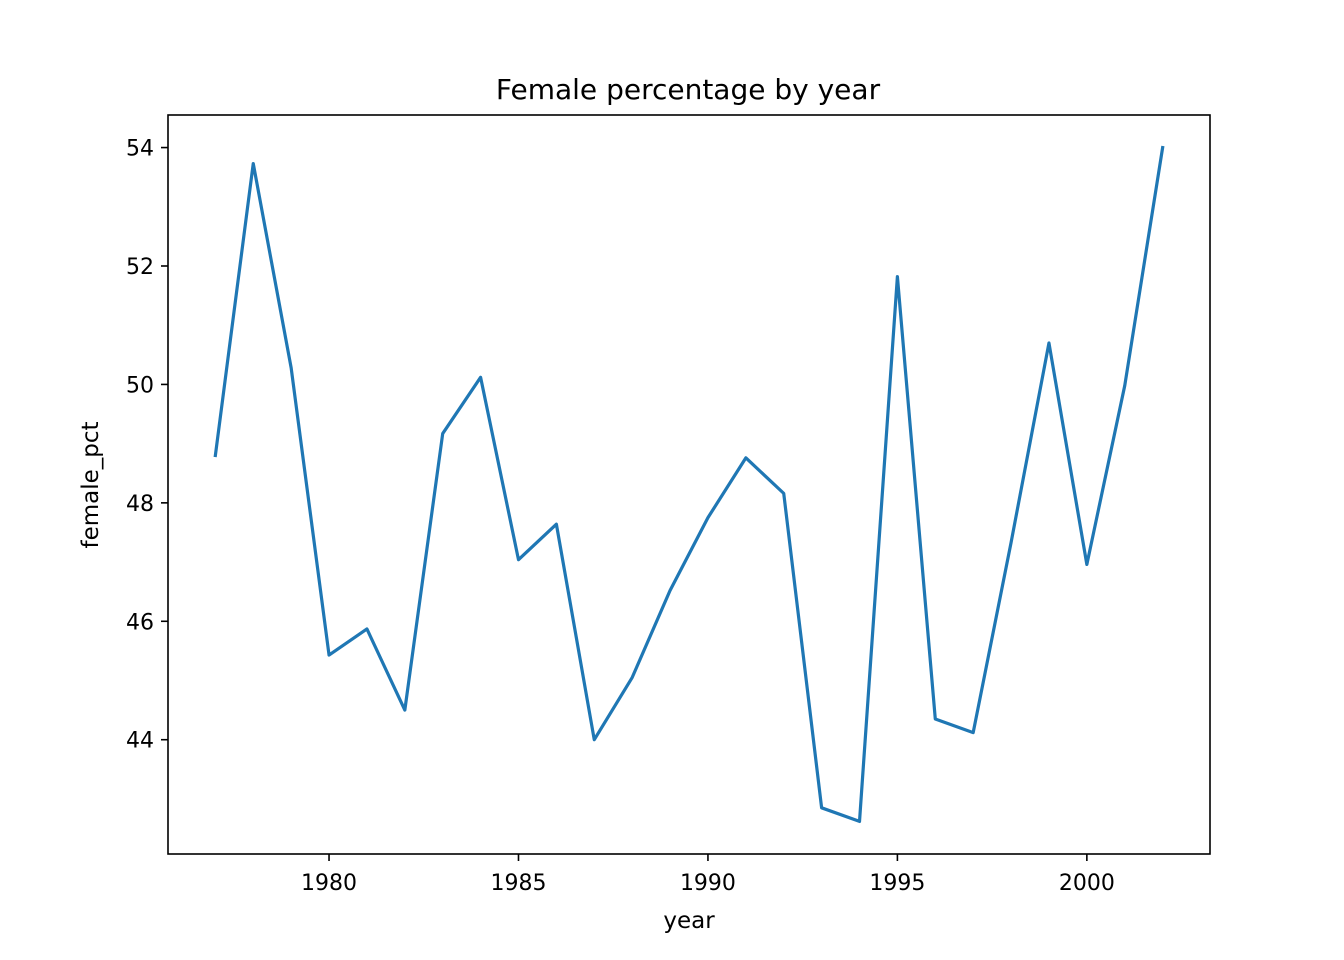 The width and height of the screenshot is (1344, 960). What do you see at coordinates (147, 445) in the screenshot?
I see `y-axis: 44 46 48 50 52 54` at bounding box center [147, 445].